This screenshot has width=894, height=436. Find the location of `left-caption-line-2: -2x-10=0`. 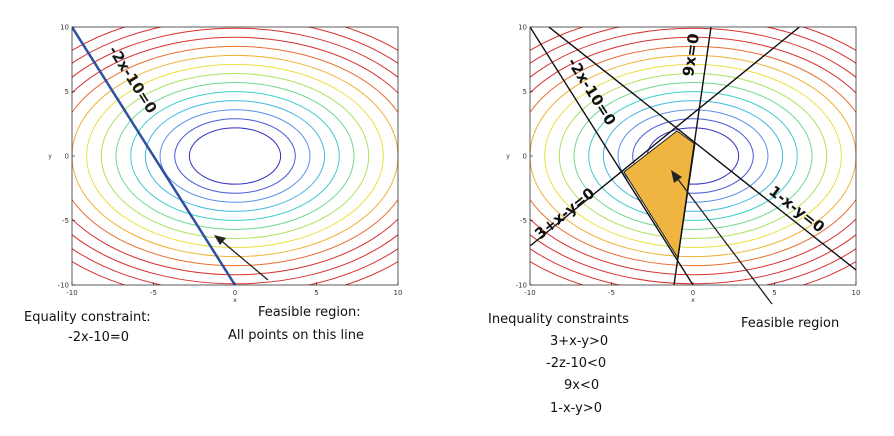

left-caption-line-2: -2x-10=0 is located at coordinates (98, 337).